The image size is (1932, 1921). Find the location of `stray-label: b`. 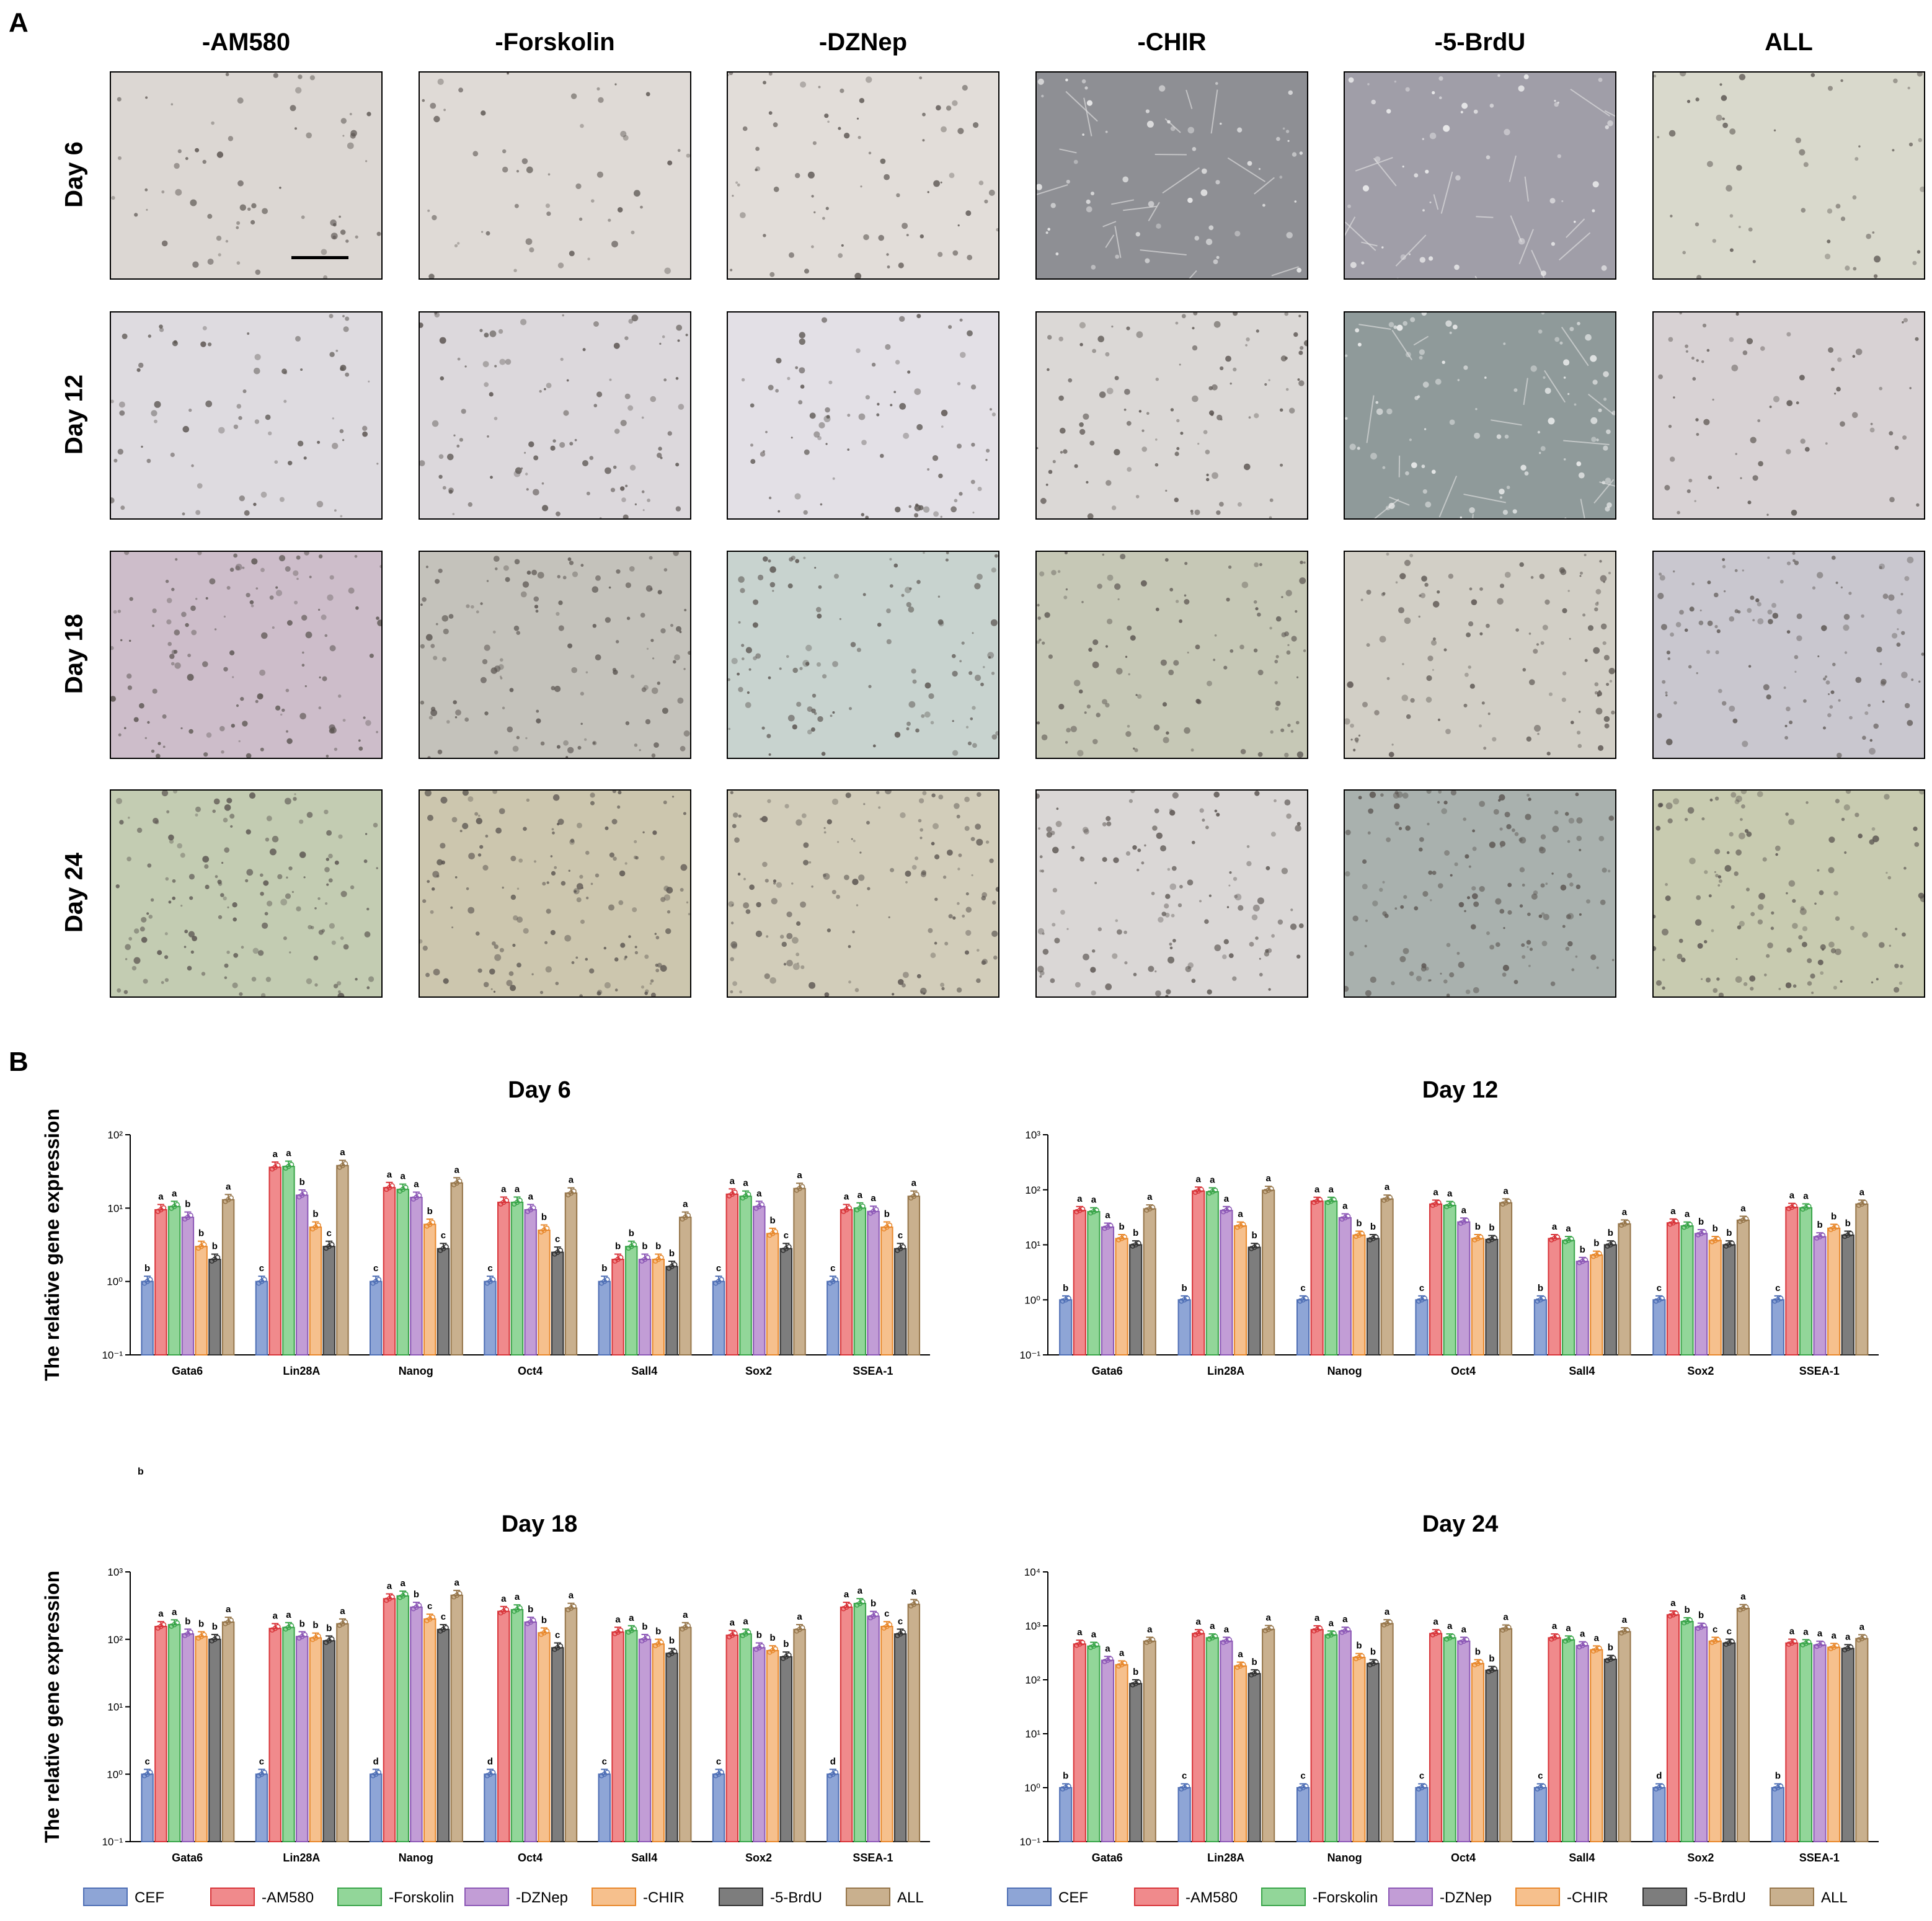

stray-label: b is located at coordinates (141, 1471).